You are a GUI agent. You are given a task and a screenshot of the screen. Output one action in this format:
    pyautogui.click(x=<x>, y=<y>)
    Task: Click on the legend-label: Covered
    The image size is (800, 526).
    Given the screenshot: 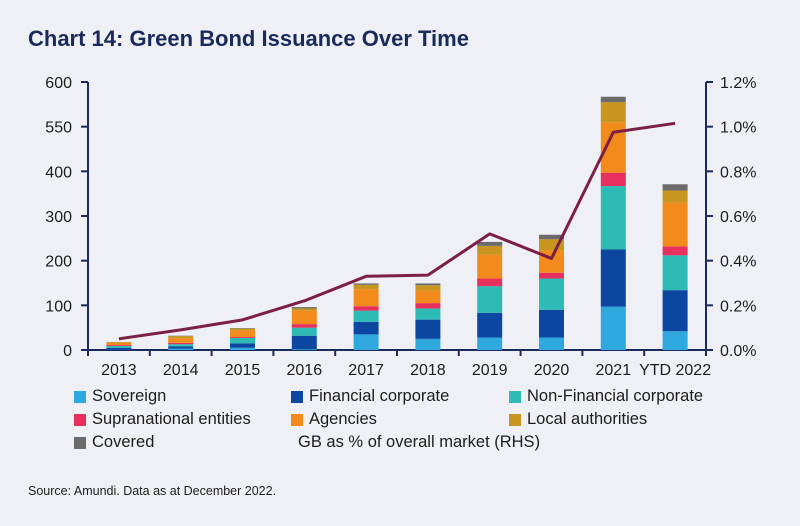 What is the action you would take?
    pyautogui.click(x=123, y=442)
    